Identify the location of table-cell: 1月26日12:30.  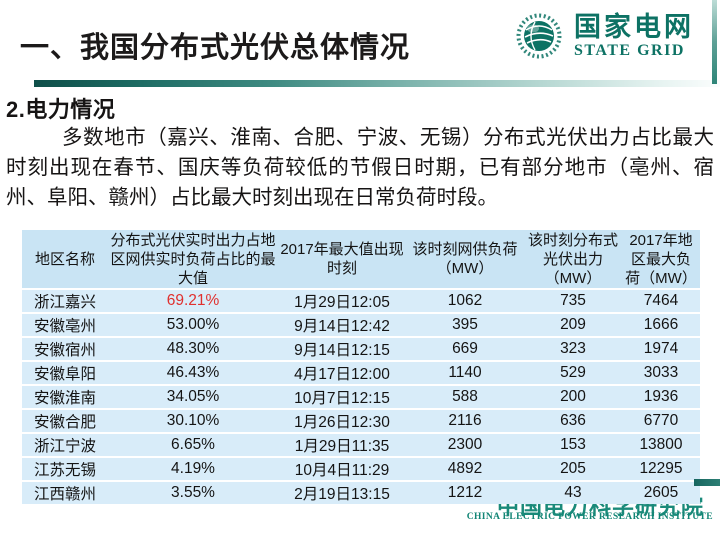
(342, 421).